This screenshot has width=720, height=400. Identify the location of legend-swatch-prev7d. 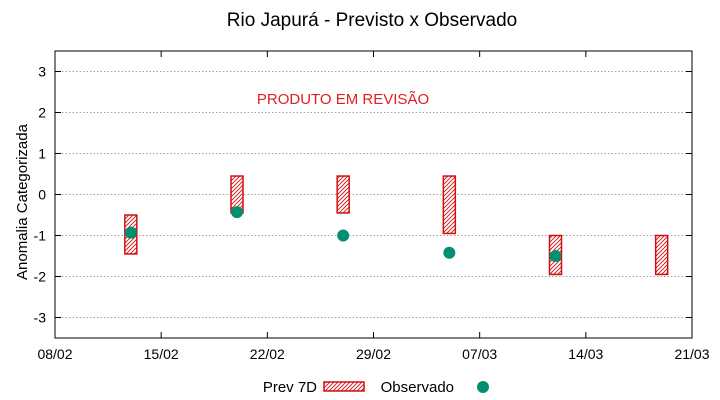
(344, 386).